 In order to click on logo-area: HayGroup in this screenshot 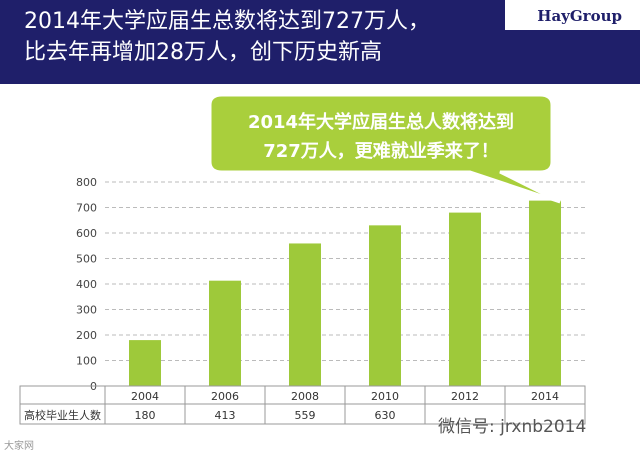, I will do `click(572, 15)`.